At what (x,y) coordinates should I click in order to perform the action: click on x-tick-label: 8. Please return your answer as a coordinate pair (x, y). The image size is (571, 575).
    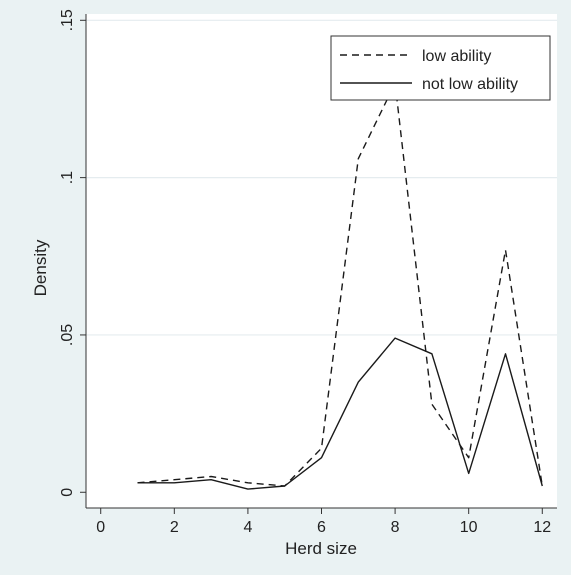
    Looking at the image, I should click on (395, 527).